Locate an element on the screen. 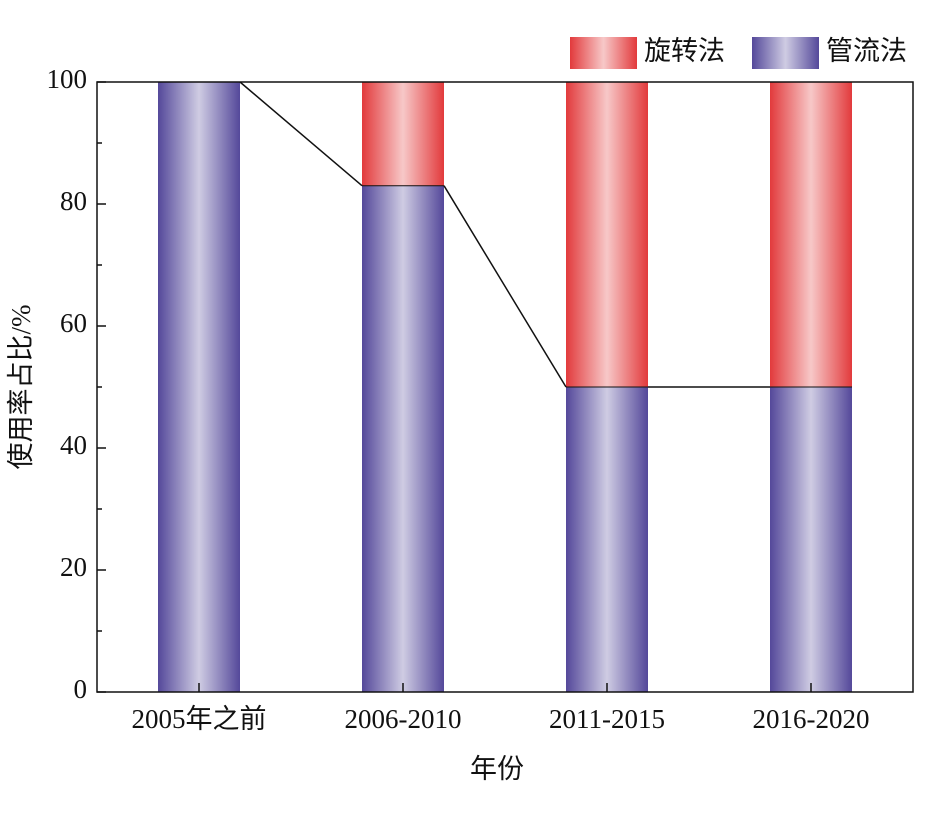 Image resolution: width=930 pixels, height=827 pixels. y-tick-label: 40 is located at coordinates (73, 445).